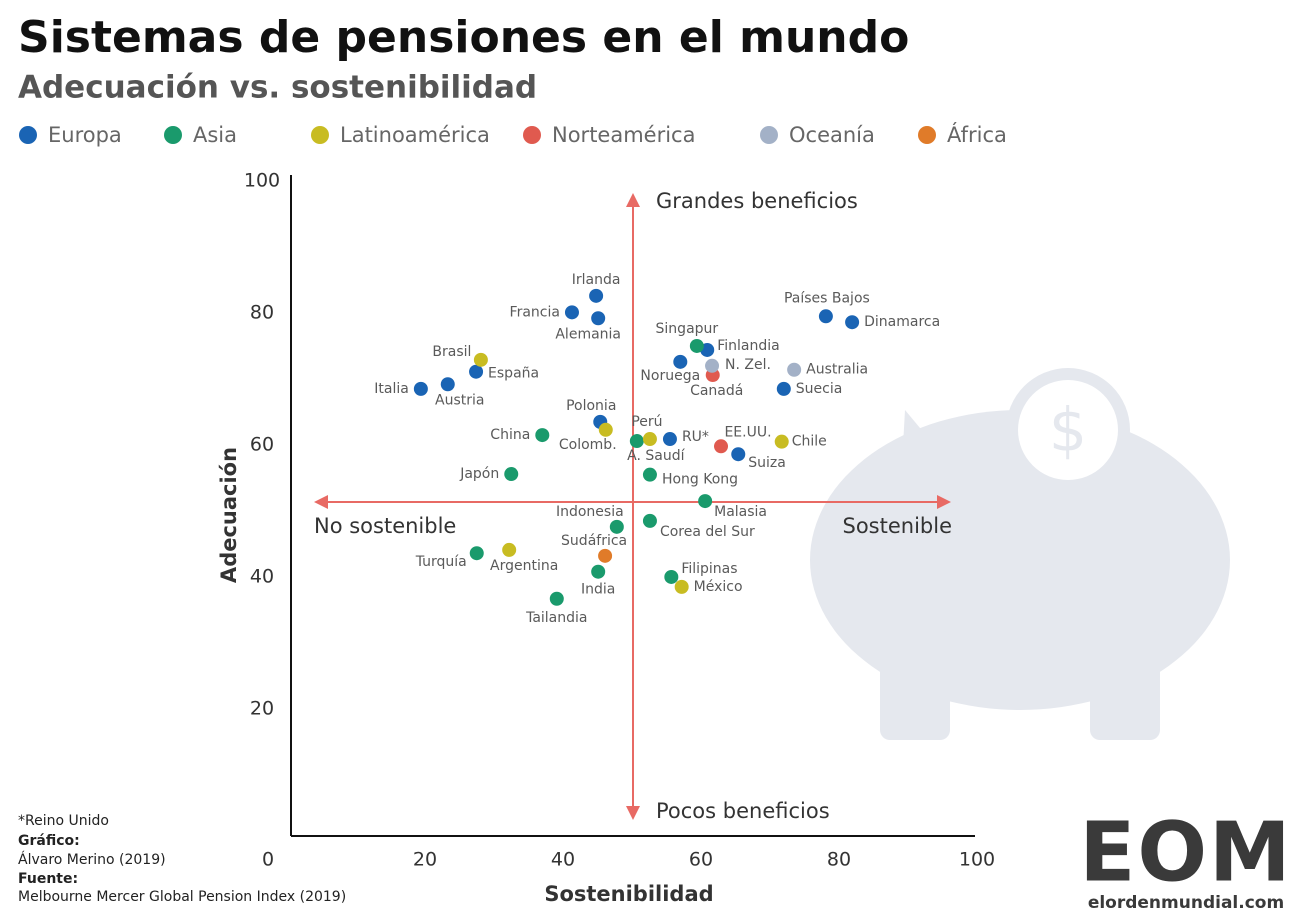 This screenshot has width=1300, height=918. I want to click on logo-mark: EOM, so click(1185, 852).